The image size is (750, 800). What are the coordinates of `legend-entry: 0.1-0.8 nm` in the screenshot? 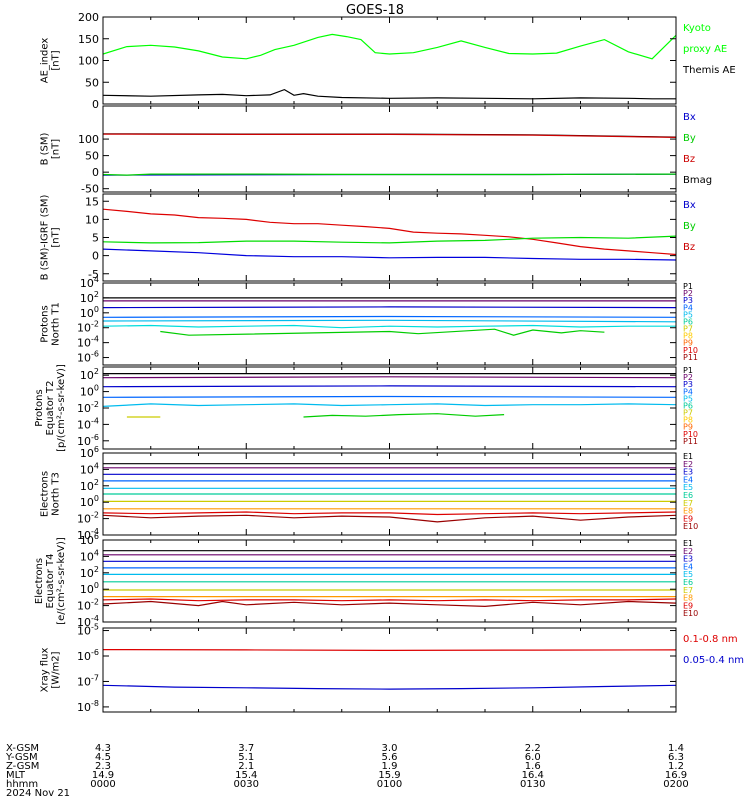 It's located at (710, 639).